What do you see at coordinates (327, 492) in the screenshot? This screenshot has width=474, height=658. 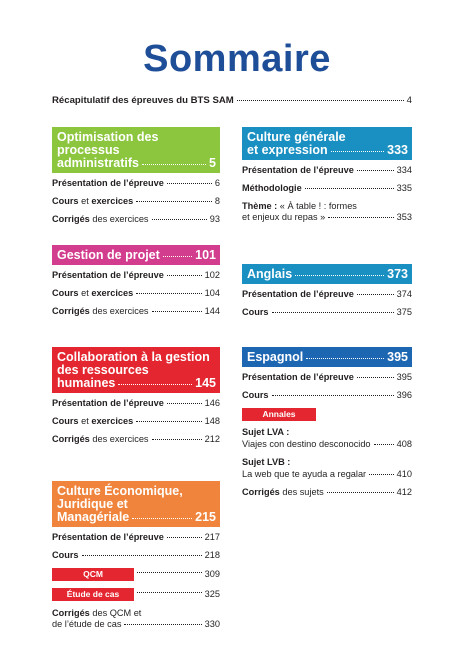 I see `toc-entry: Corrigés des sujets 412` at bounding box center [327, 492].